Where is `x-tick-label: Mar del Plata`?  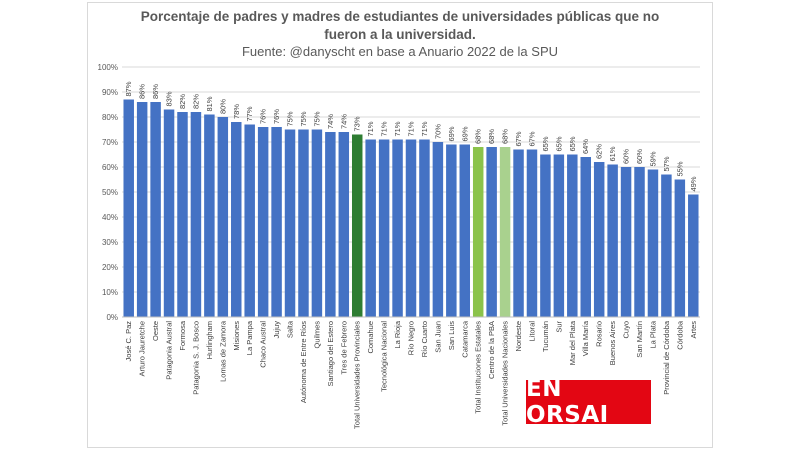
x-tick-label: Mar del Plata is located at coordinates (572, 342).